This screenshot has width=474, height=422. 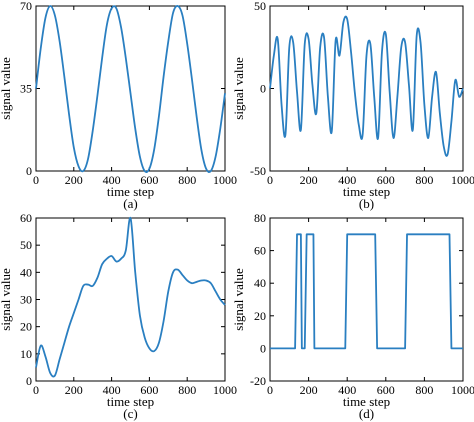 What do you see at coordinates (366, 203) in the screenshot?
I see `panel-caption: (b)` at bounding box center [366, 203].